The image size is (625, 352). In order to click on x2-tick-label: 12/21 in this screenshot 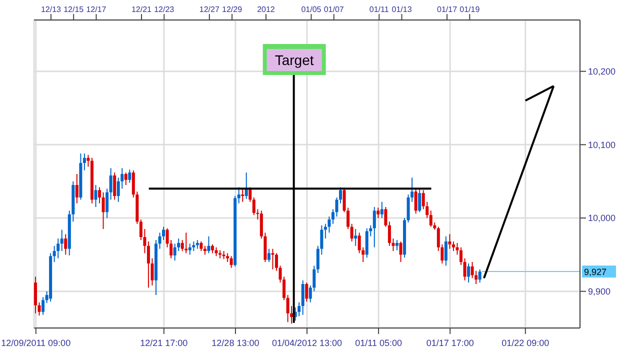, I will do `click(141, 9)`.